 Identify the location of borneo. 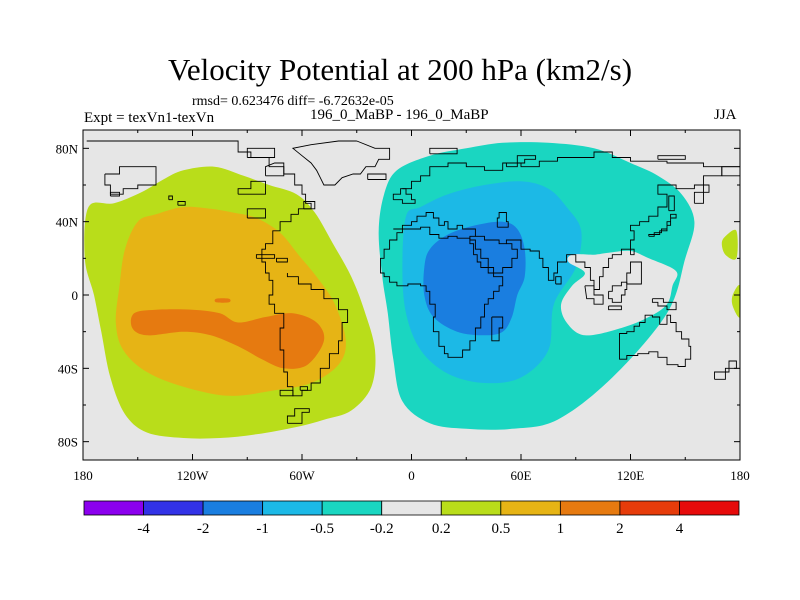
(618, 292).